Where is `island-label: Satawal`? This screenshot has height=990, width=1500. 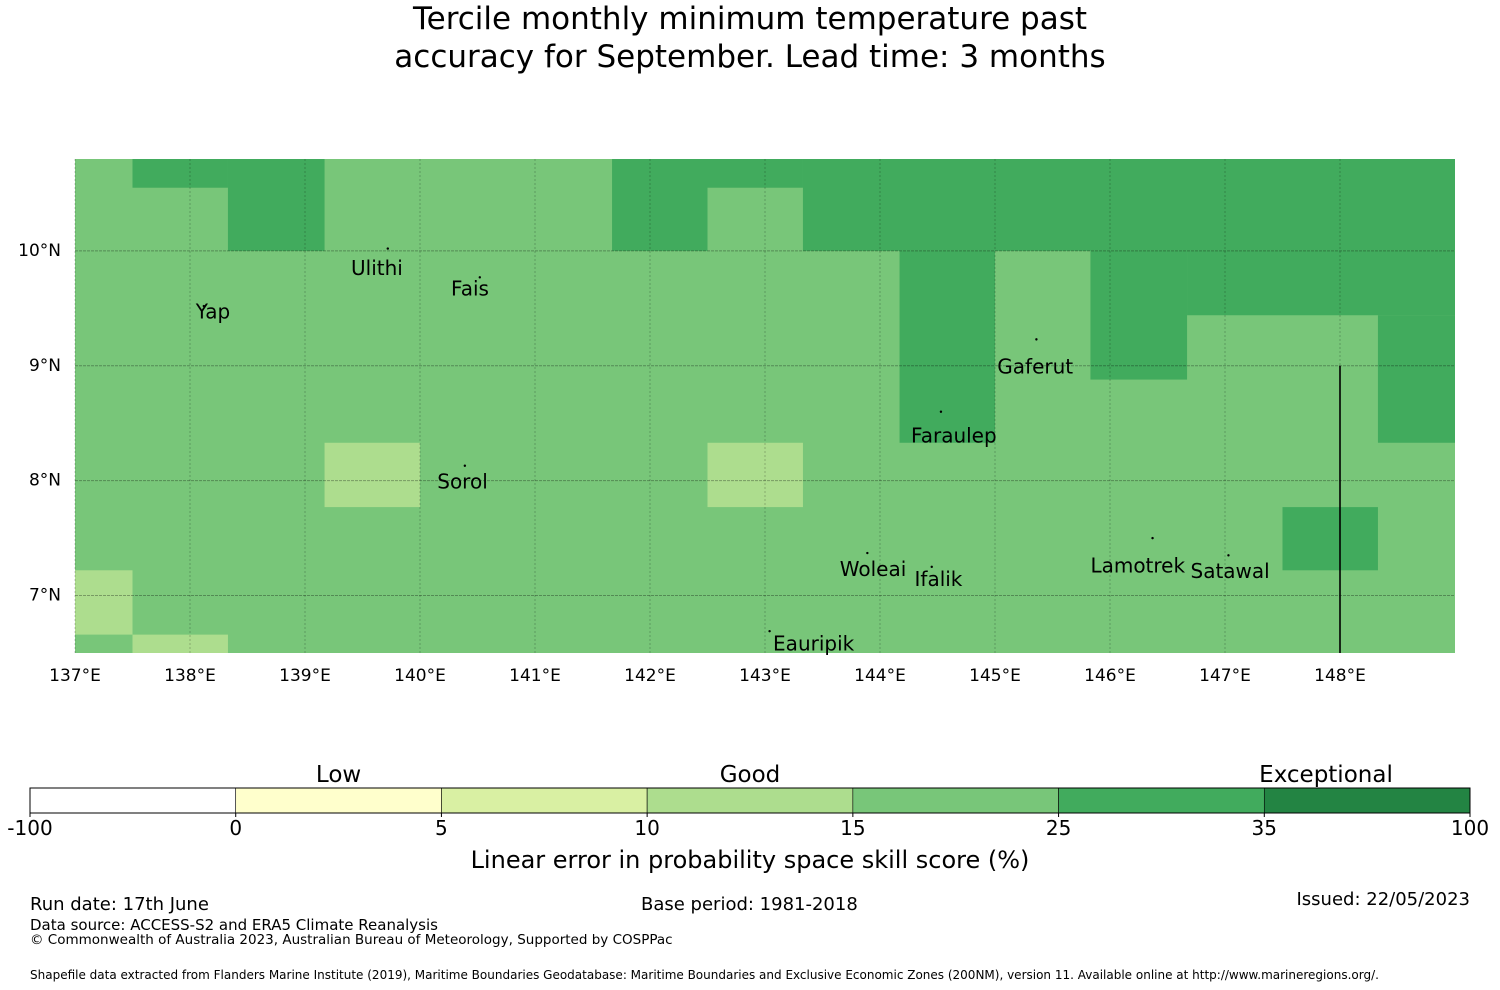
island-label: Satawal is located at coordinates (1230, 571).